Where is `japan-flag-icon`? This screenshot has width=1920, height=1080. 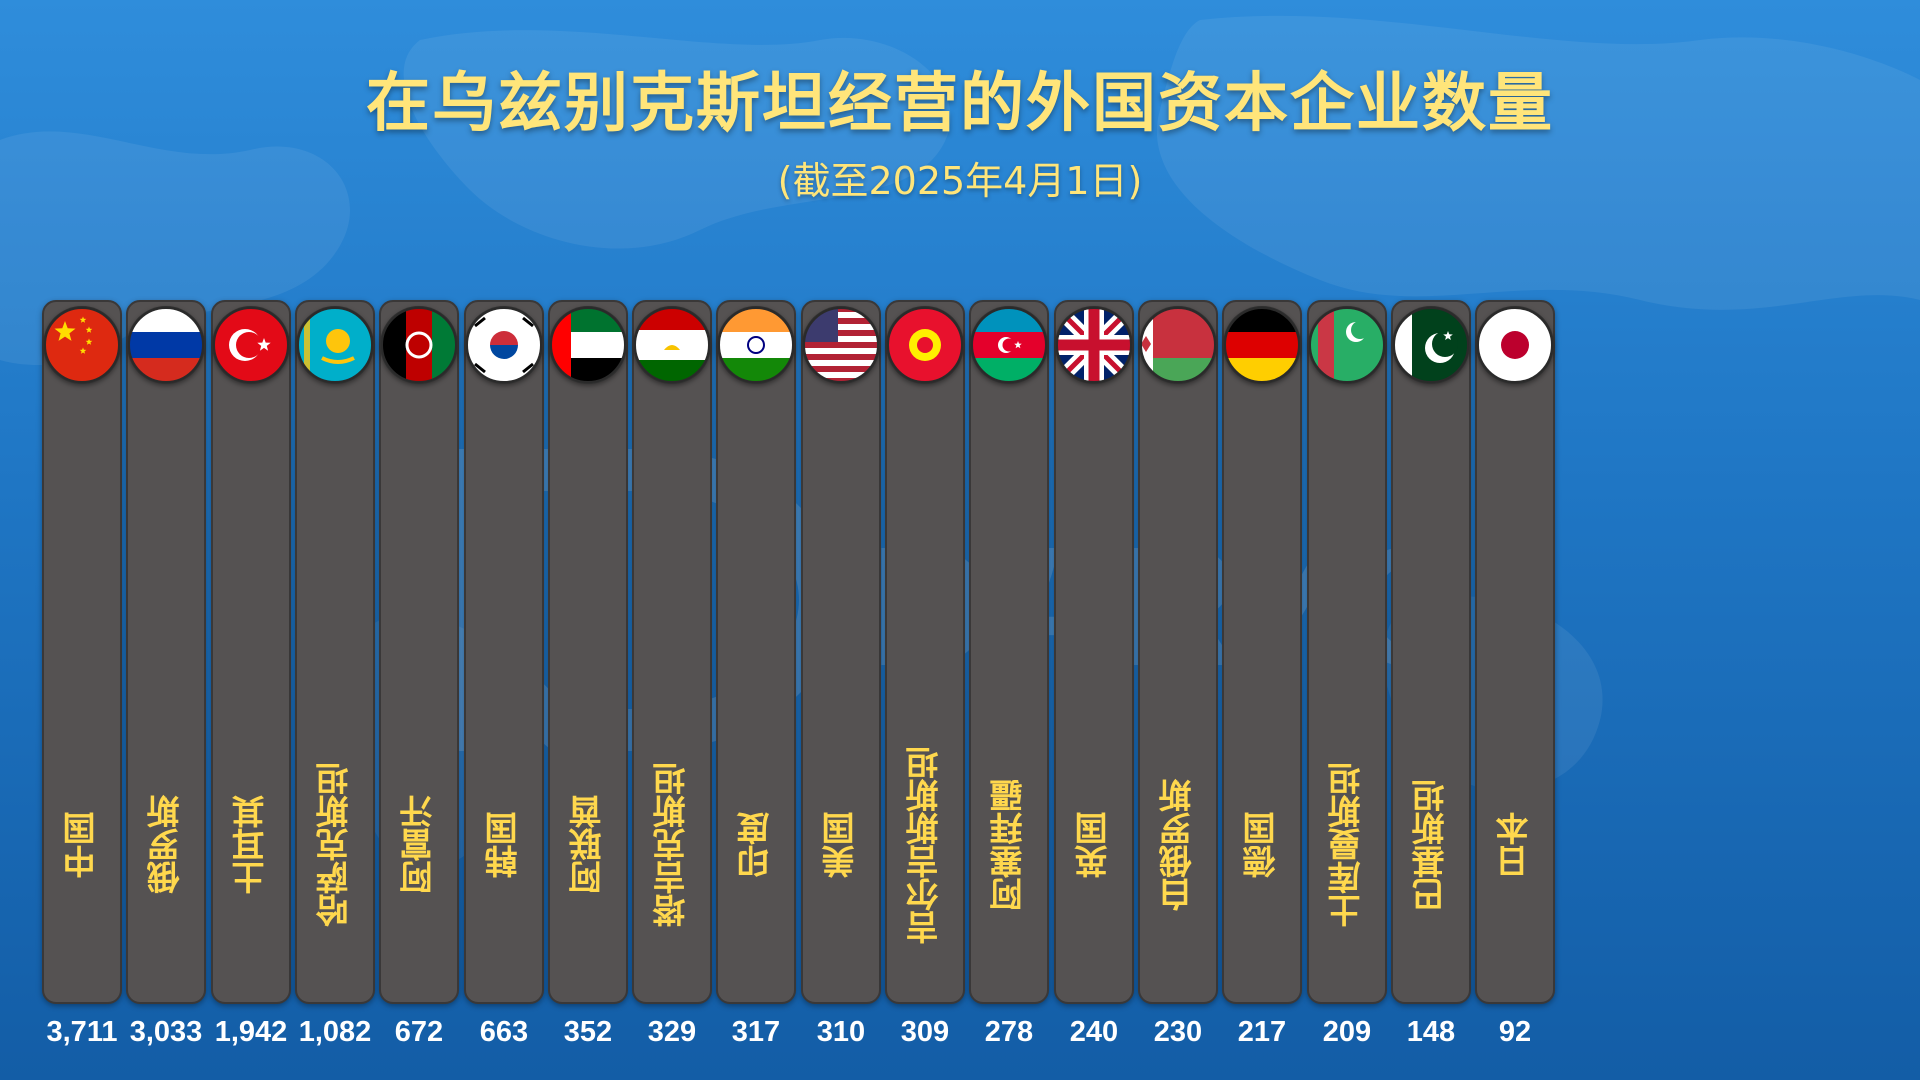 japan-flag-icon is located at coordinates (1515, 345).